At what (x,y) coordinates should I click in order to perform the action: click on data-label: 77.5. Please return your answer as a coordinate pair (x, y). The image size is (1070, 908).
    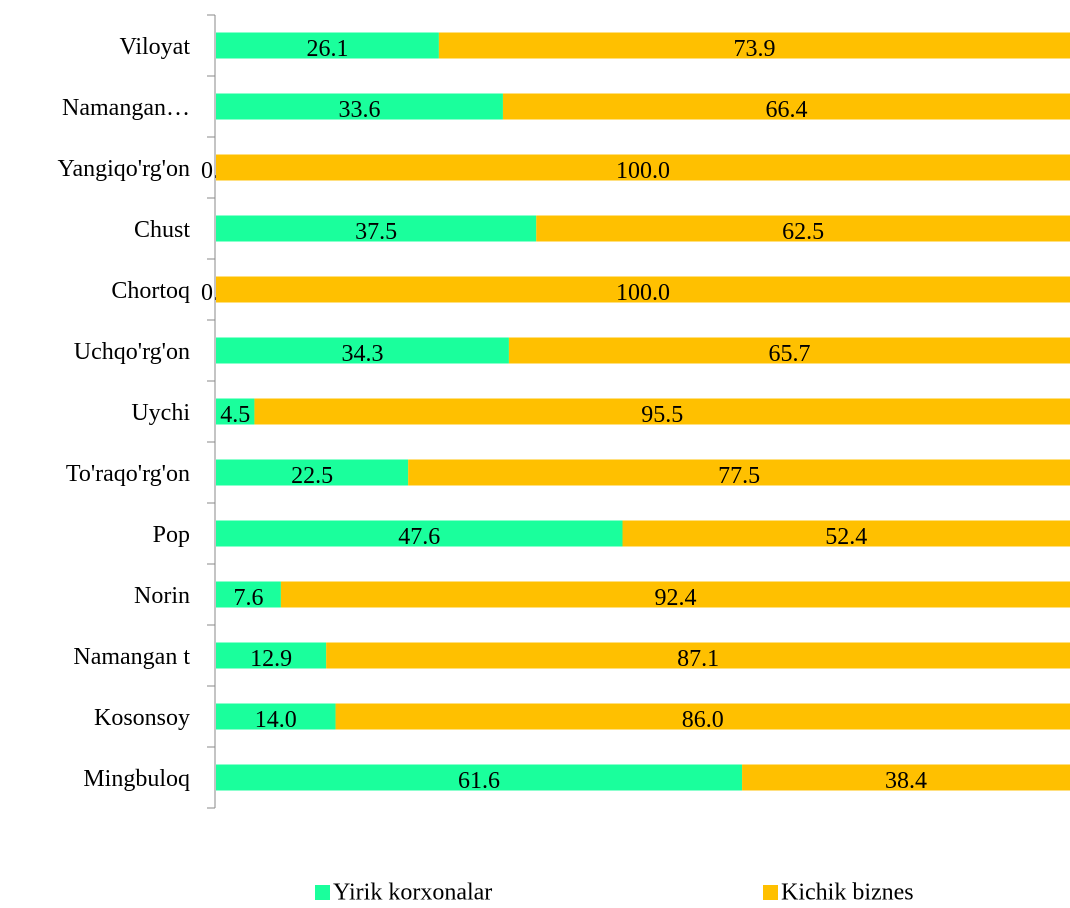
    Looking at the image, I should click on (739, 476).